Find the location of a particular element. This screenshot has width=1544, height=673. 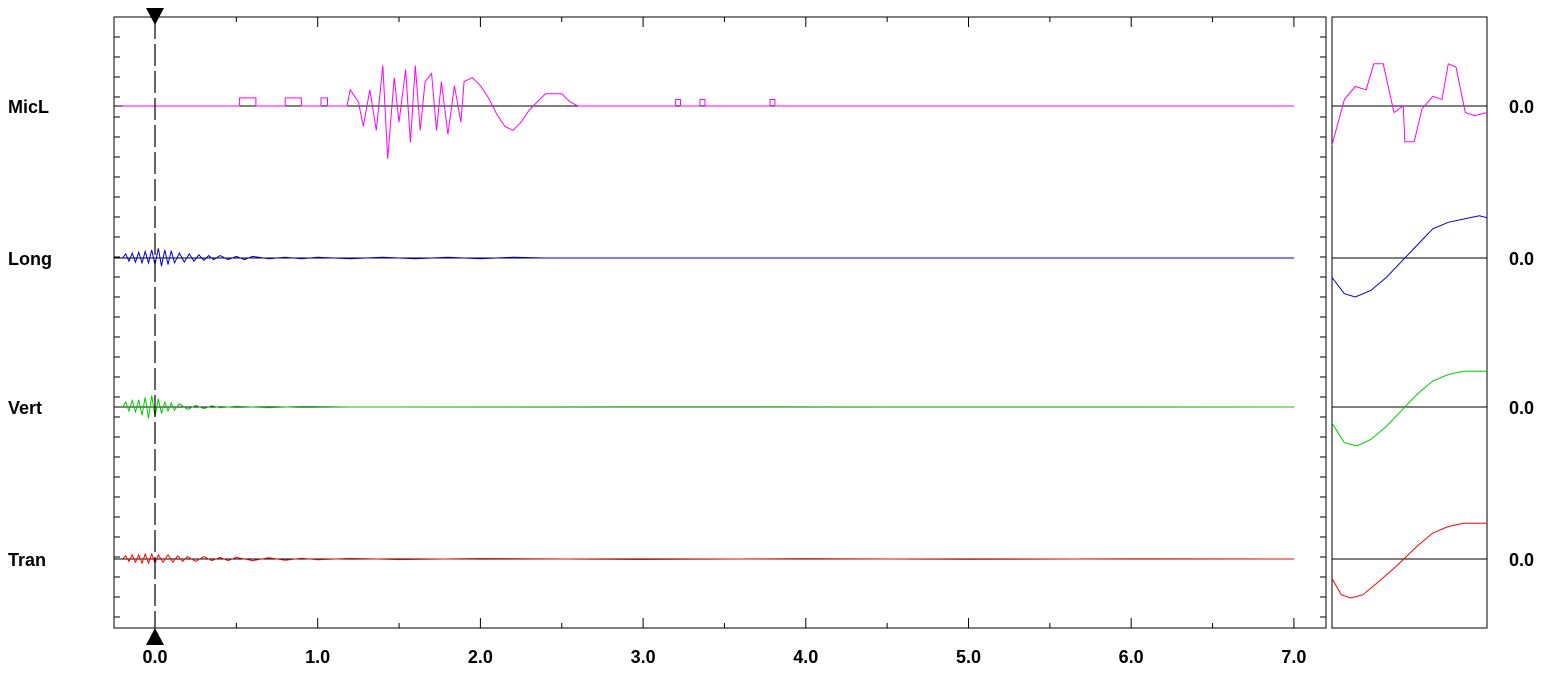

zoom-panel-frame is located at coordinates (1409, 322).